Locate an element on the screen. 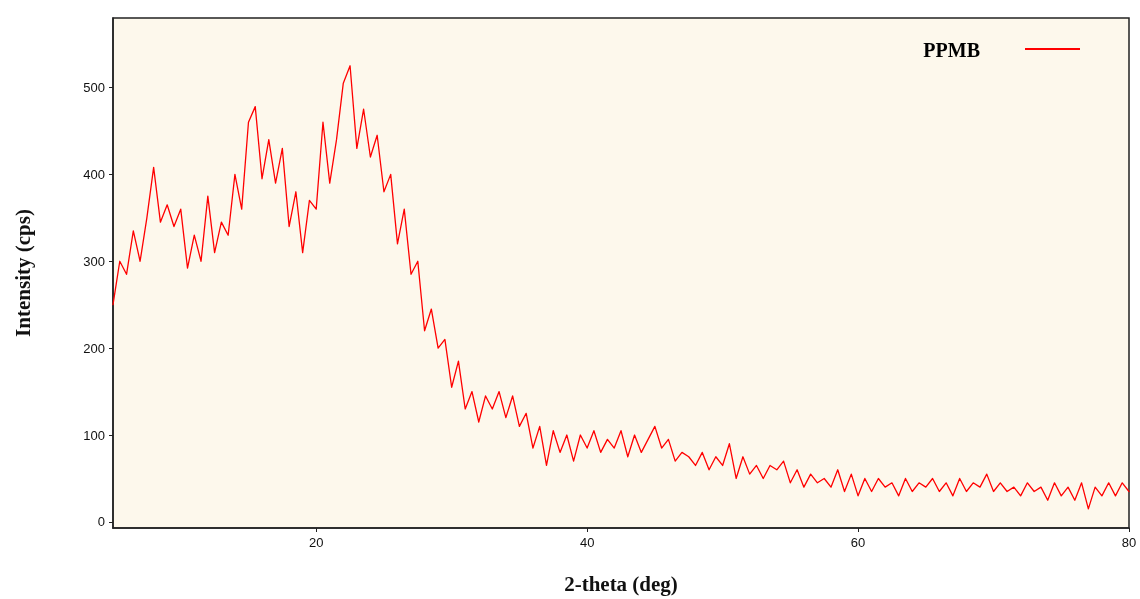 The width and height of the screenshot is (1140, 599). x-tick-label: 20 is located at coordinates (316, 542).